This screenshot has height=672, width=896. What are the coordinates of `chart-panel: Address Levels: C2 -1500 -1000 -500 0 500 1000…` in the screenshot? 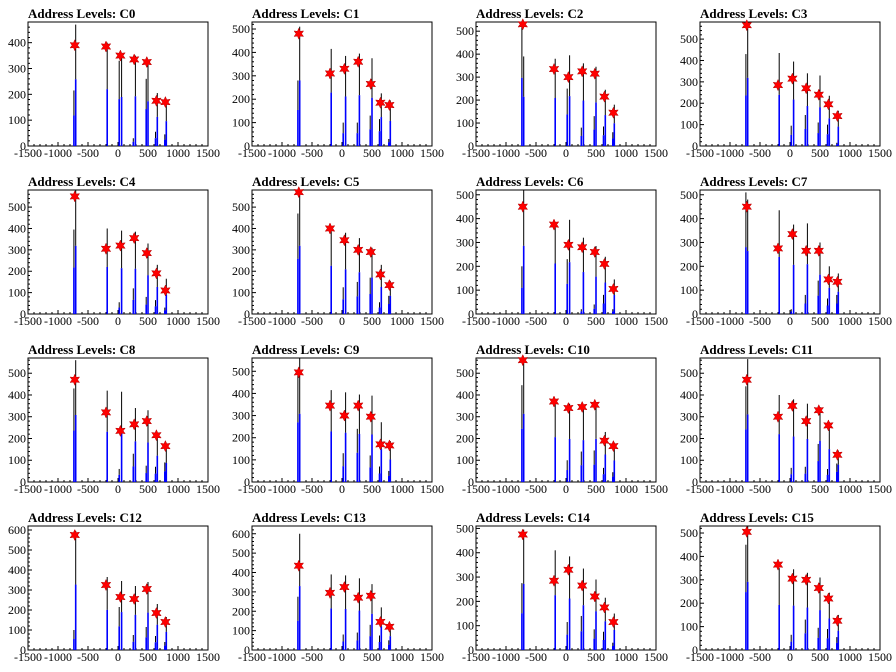 It's located at (560, 84).